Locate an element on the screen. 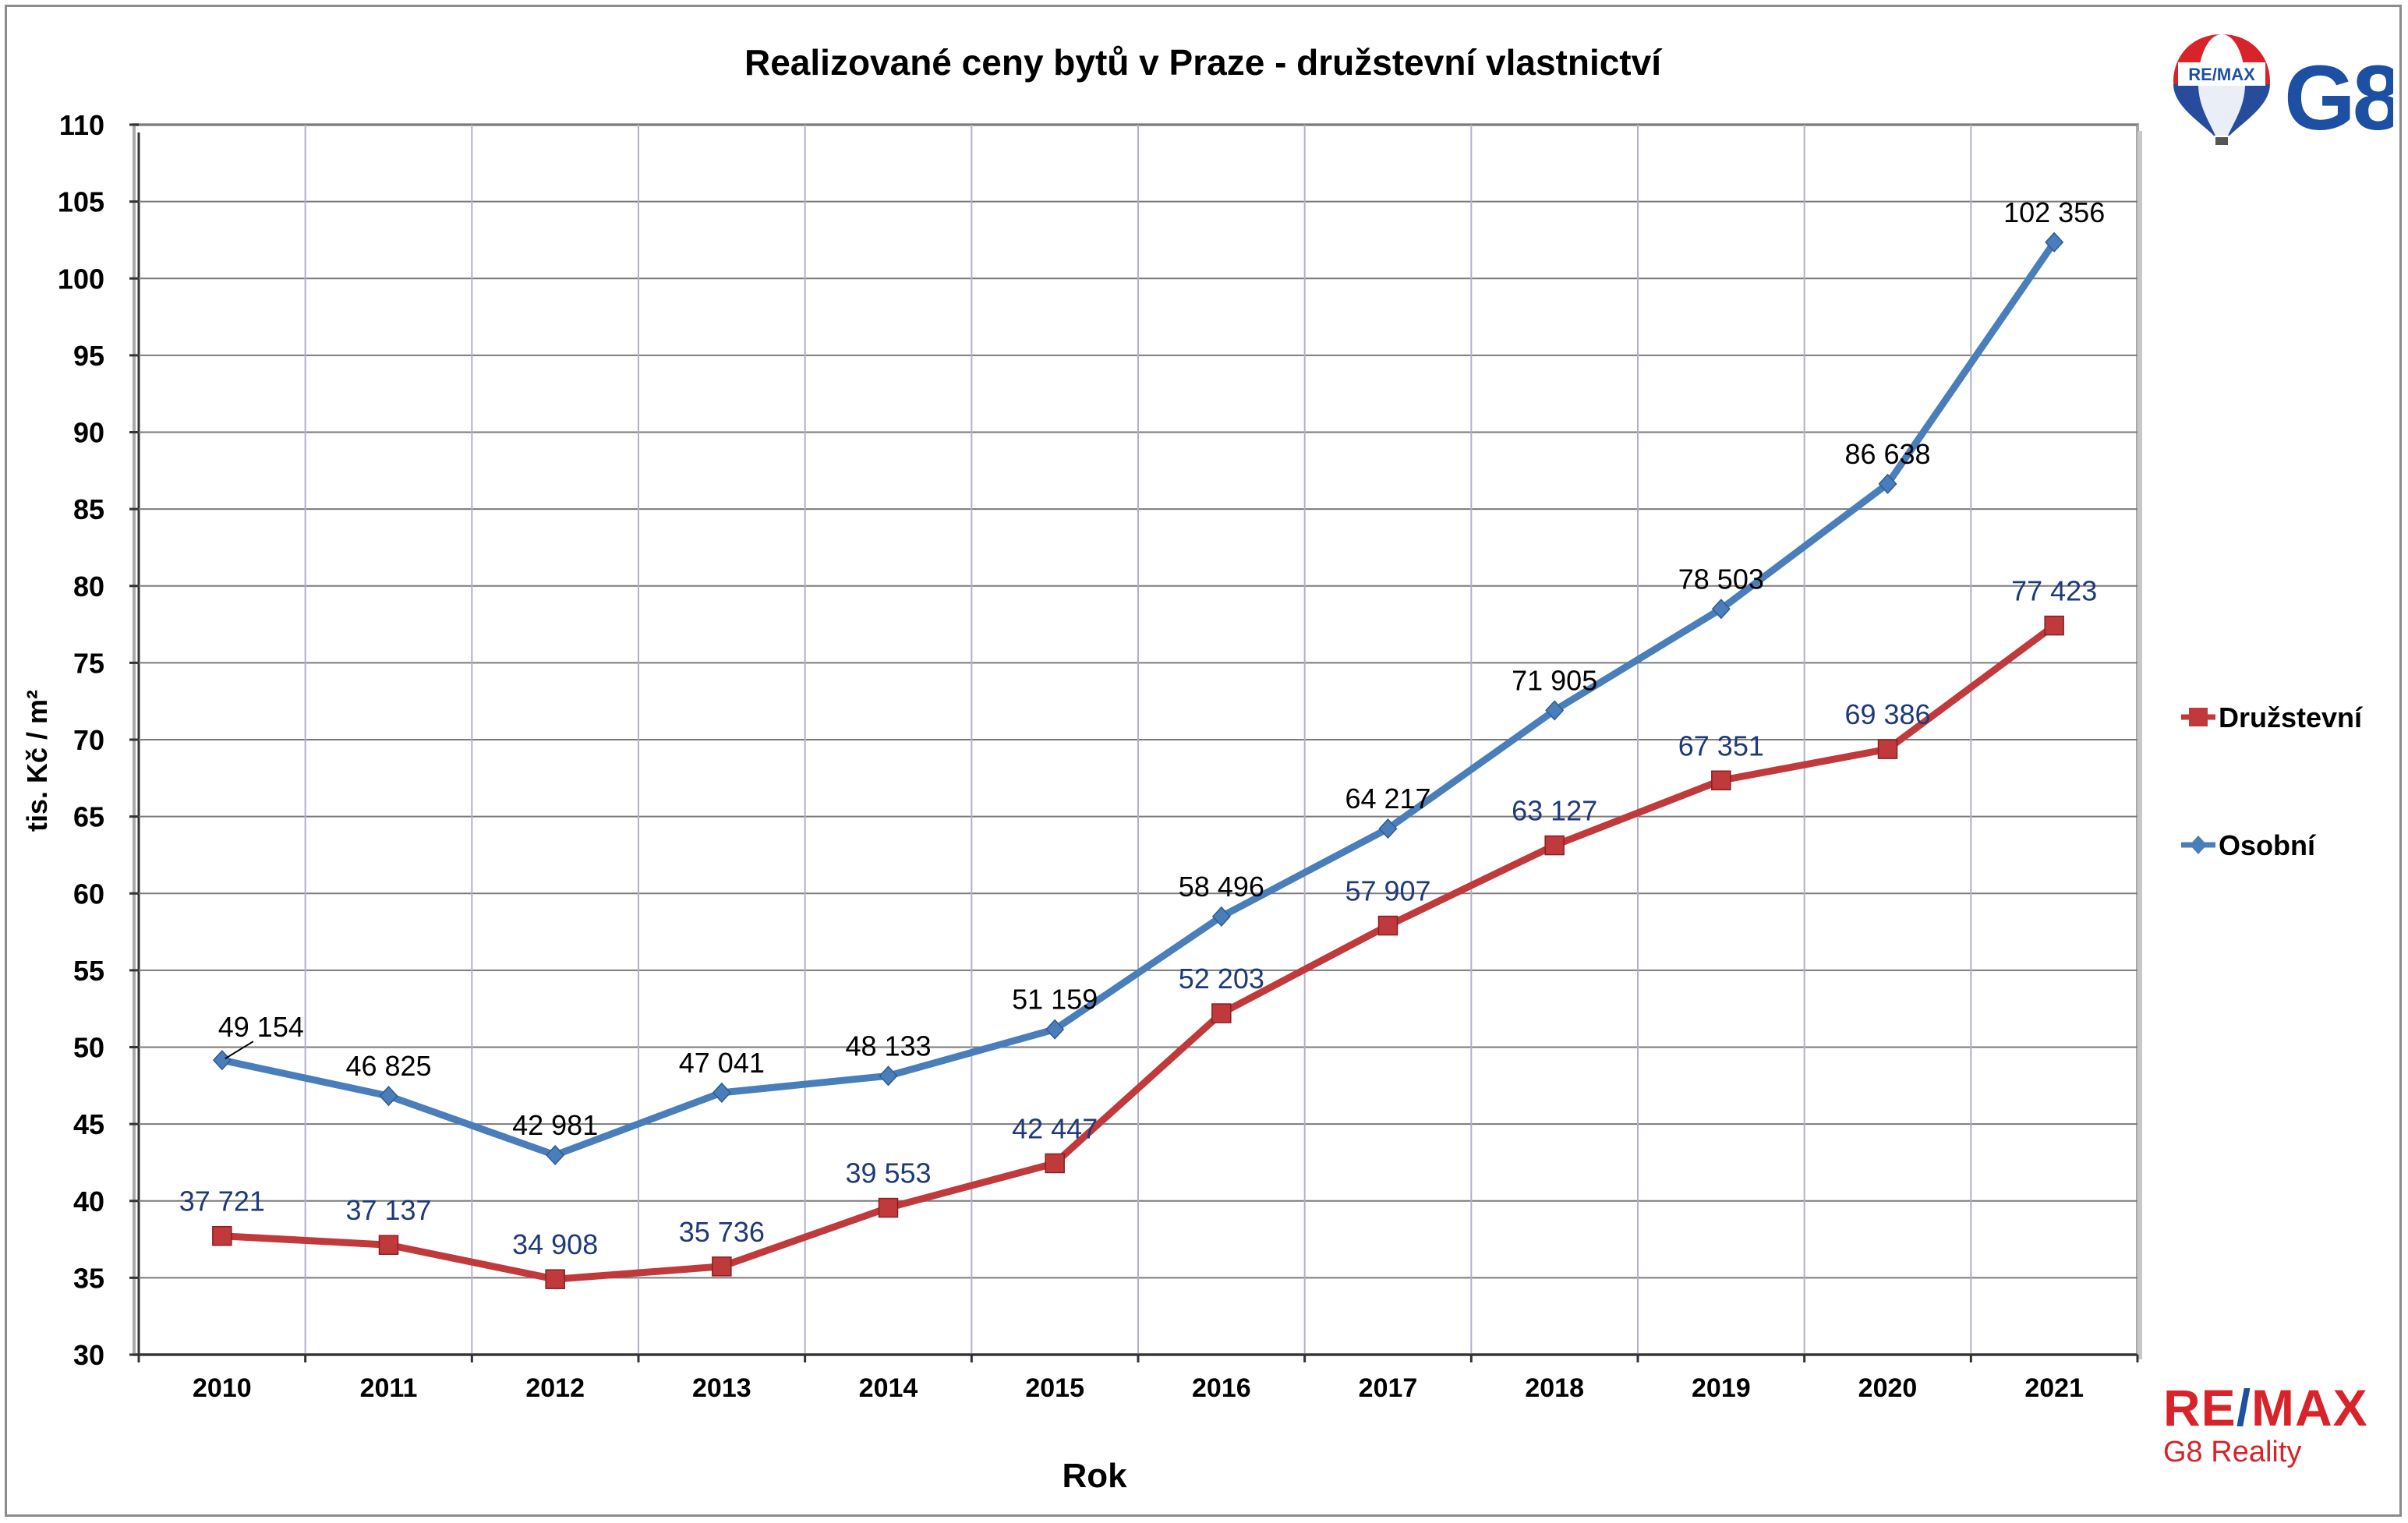 Image resolution: width=2408 pixels, height=1523 pixels. data-label: 102 356 is located at coordinates (2054, 212).